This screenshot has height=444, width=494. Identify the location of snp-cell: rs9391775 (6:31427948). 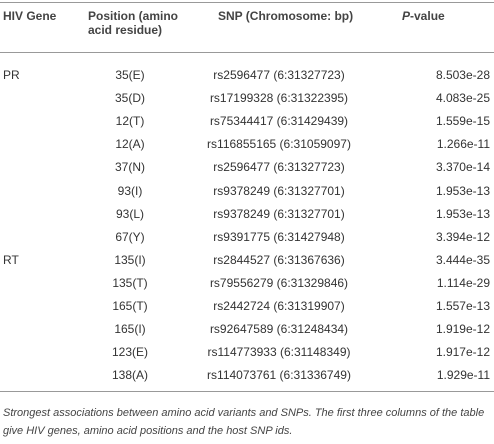
(279, 236).